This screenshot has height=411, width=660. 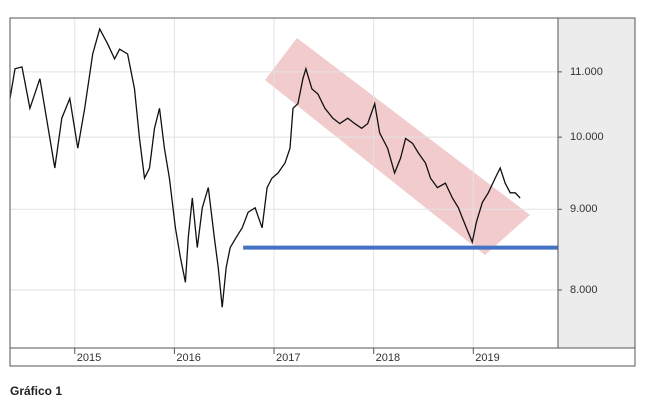 I want to click on caption: Gráfico 1, so click(x=36, y=391).